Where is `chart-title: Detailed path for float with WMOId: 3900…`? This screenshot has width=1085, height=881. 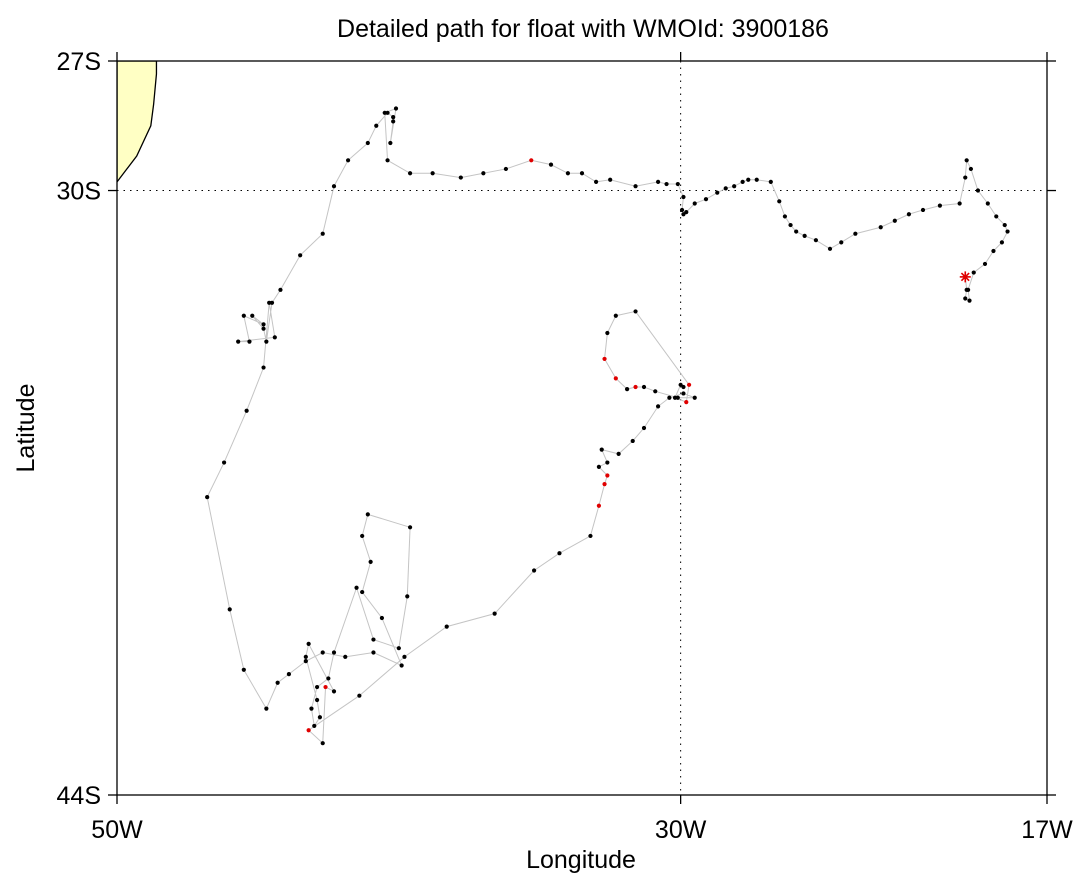
chart-title: Detailed path for float with WMOId: 3900… is located at coordinates (583, 29).